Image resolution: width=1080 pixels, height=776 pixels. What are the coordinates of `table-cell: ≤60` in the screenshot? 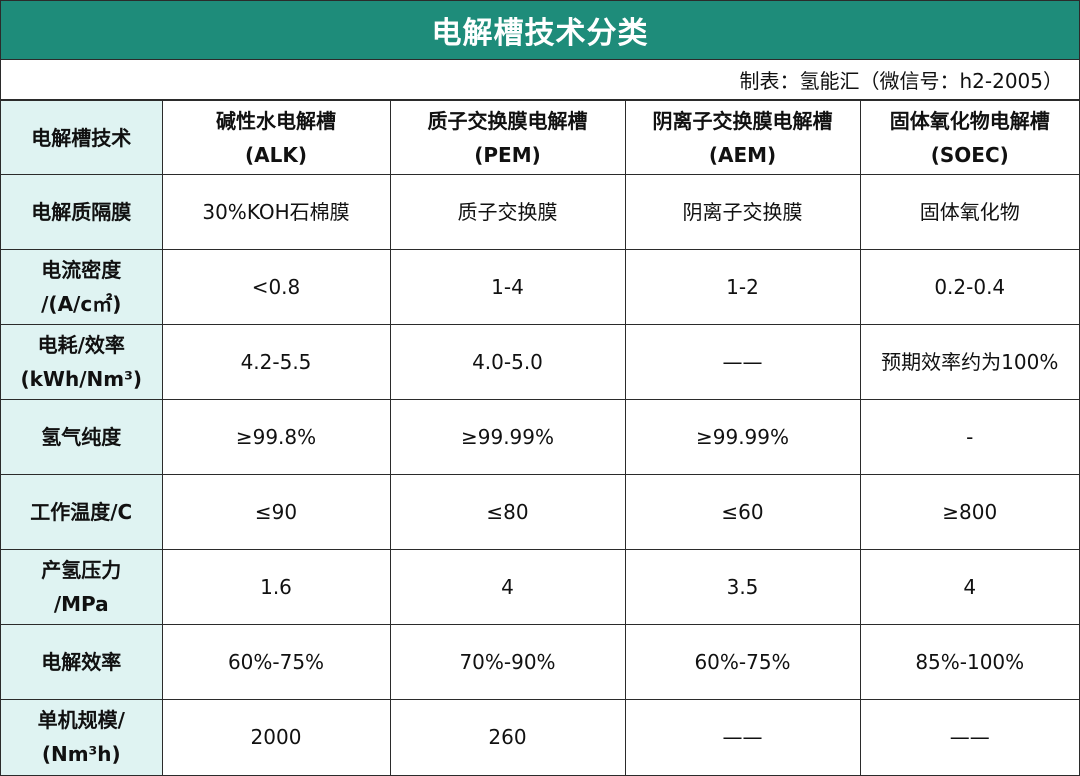 It's located at (742, 512).